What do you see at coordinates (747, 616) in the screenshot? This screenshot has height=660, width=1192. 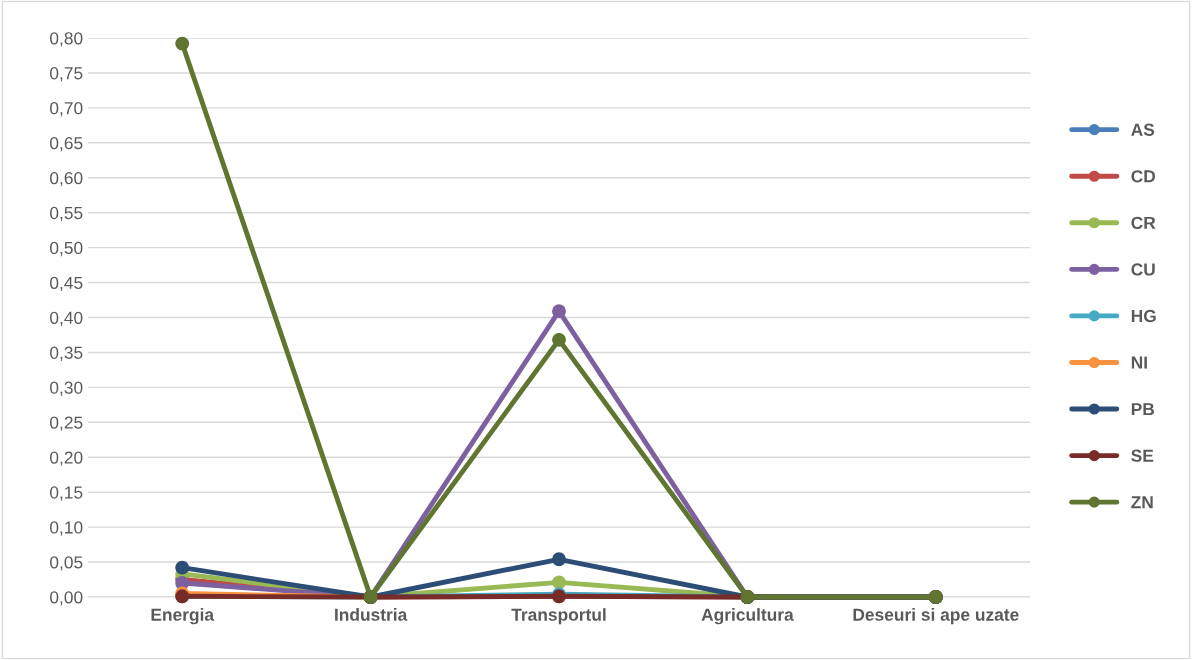 I see `x-tick-label: Agricultura` at bounding box center [747, 616].